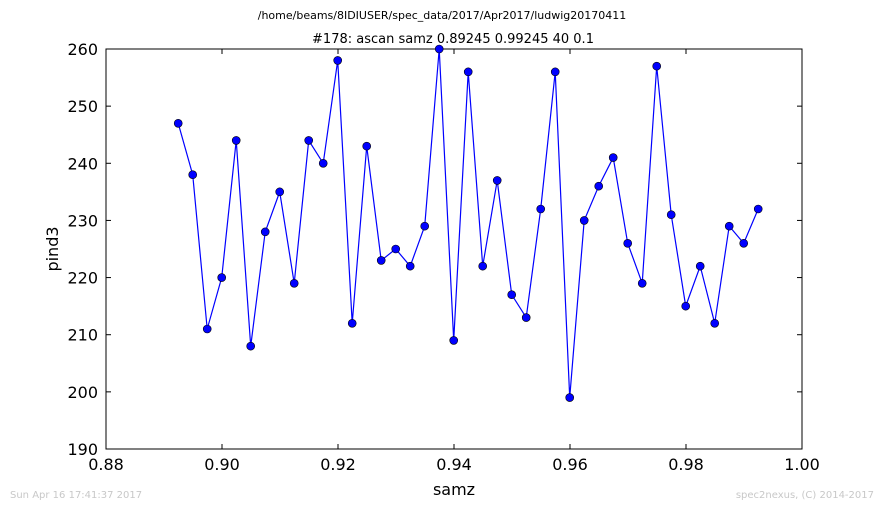  What do you see at coordinates (82, 449) in the screenshot?
I see `y-tick-label: 190` at bounding box center [82, 449].